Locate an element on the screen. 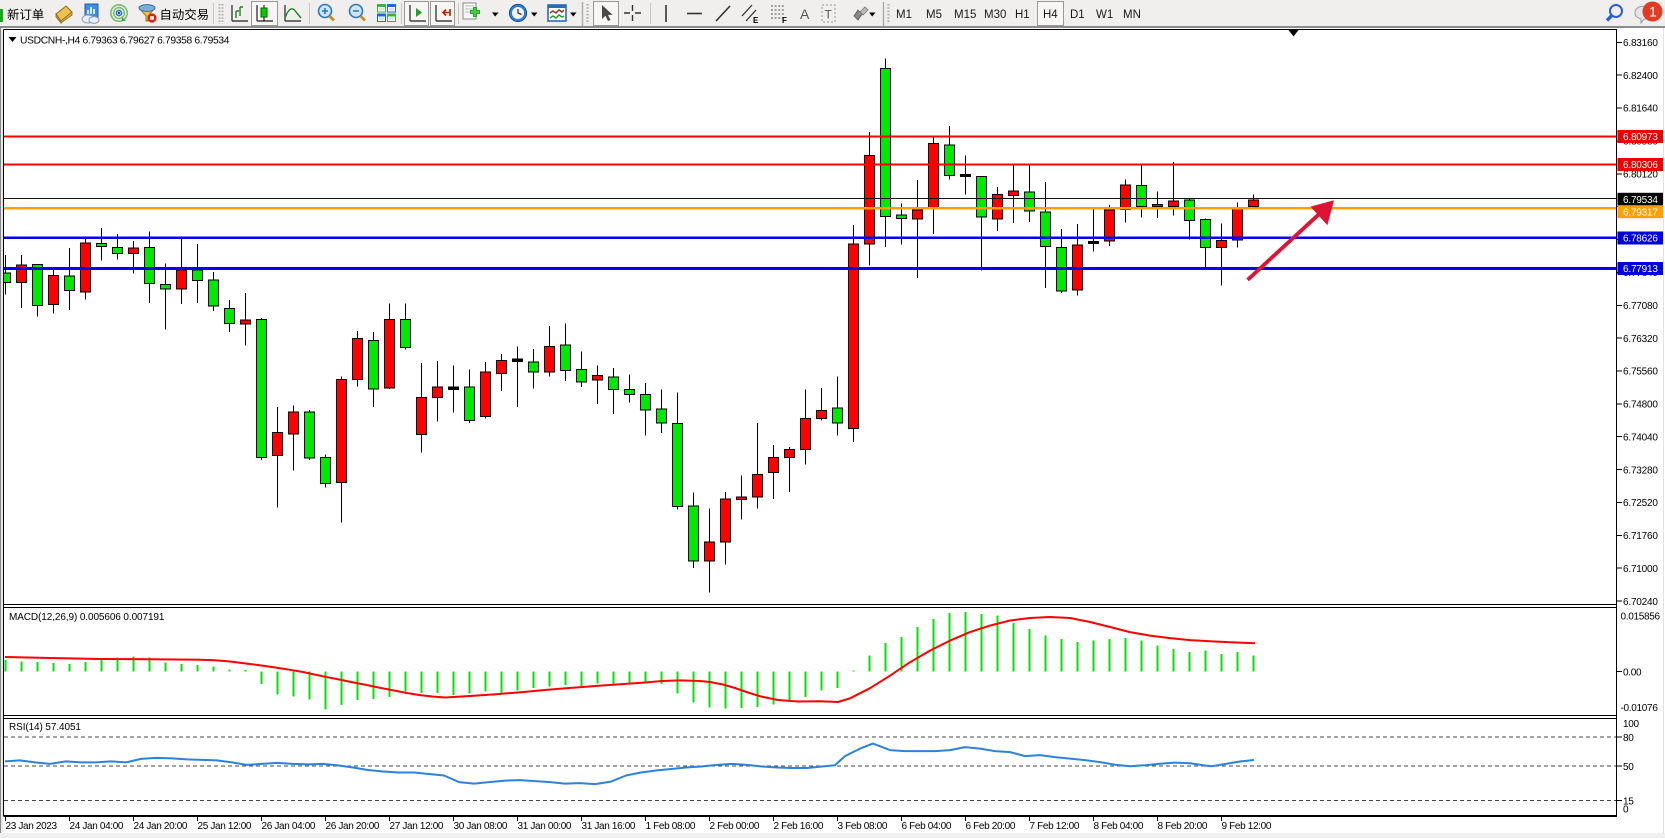 Image resolution: width=1665 pixels, height=838 pixels. svg-text:MACD(12,26,9) 0.005606 0.00719: MACD(12,26,9) 0.005606 0.007191 is located at coordinates (87, 617).